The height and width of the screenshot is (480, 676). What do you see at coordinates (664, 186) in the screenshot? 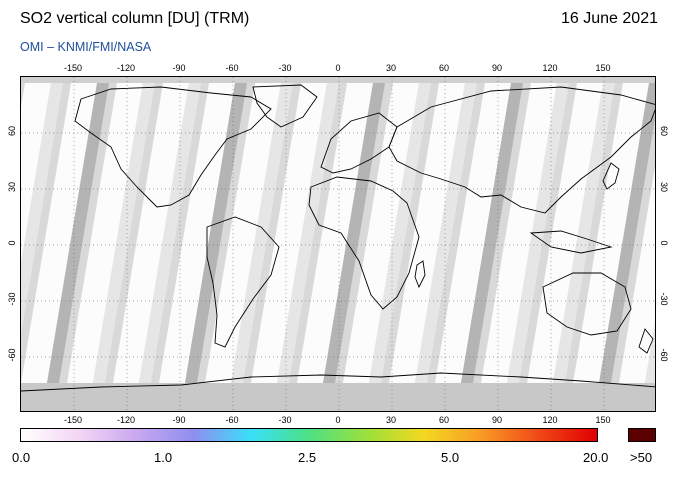
I see `right-lat-label: 30` at bounding box center [664, 186].